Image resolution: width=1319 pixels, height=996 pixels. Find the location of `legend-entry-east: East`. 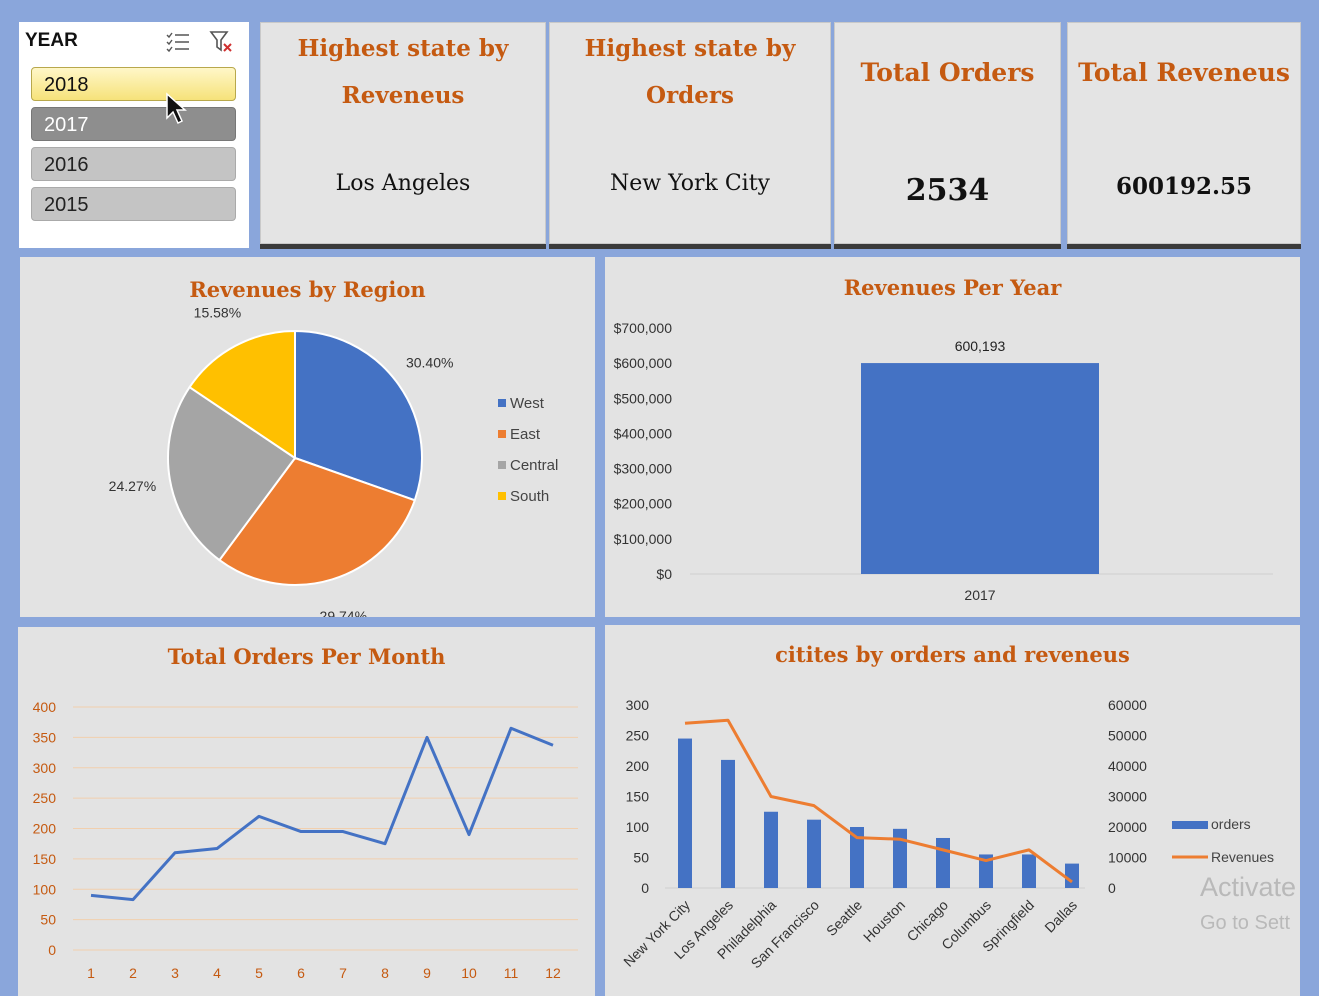

legend-entry-east: East is located at coordinates (525, 434).